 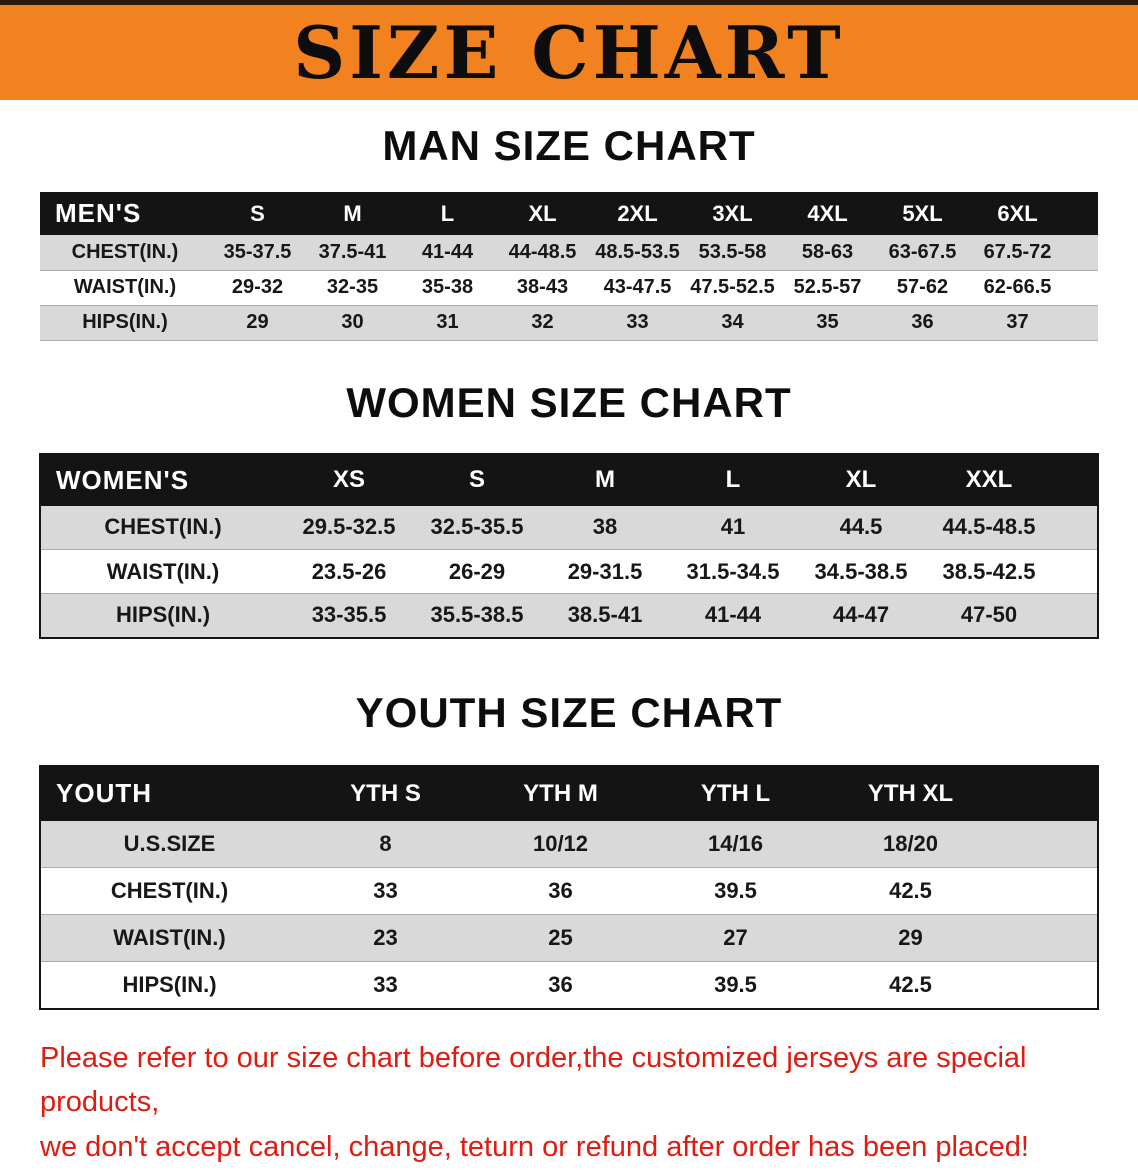 I want to click on size-column-header: YTH S, so click(x=385, y=793).